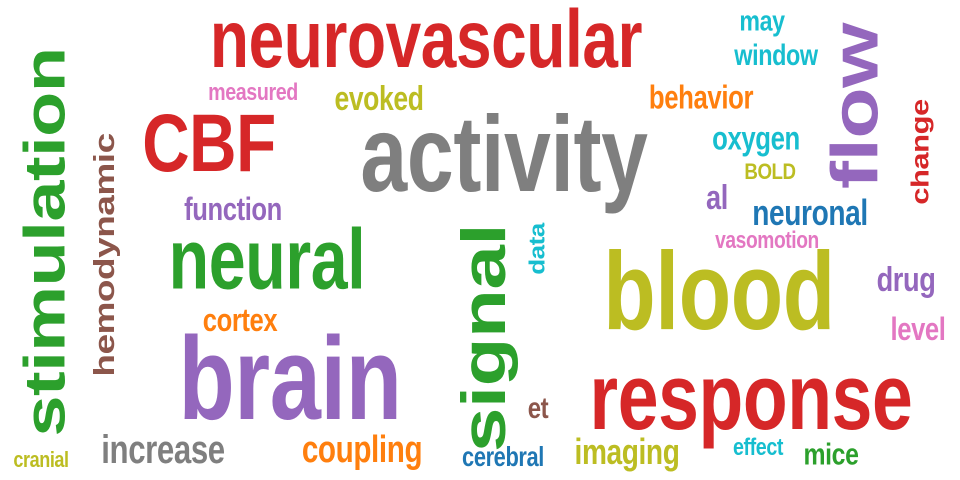 The height and width of the screenshot is (480, 960). Describe the element at coordinates (855, 106) in the screenshot. I see `word-flow: flow` at that location.